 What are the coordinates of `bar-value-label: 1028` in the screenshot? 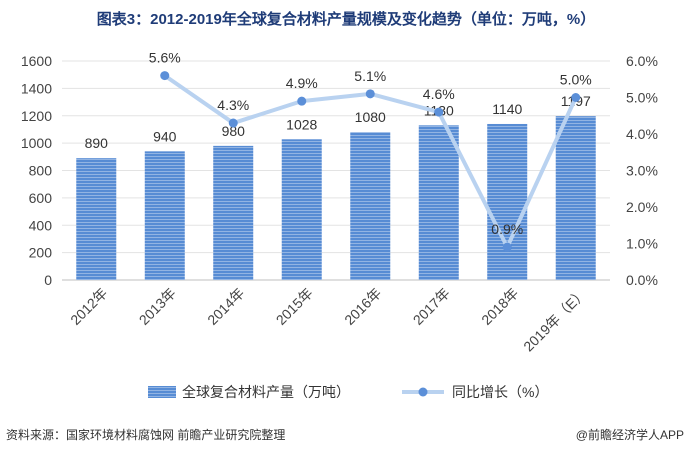 It's located at (301, 124).